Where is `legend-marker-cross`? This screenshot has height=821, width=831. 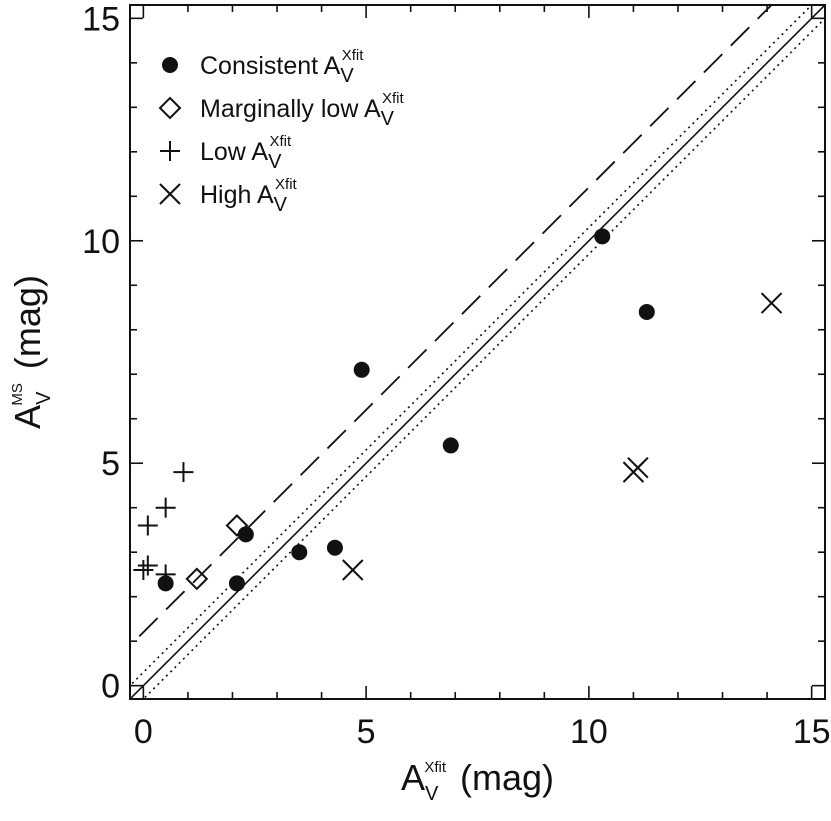
legend-marker-cross is located at coordinates (170, 194).